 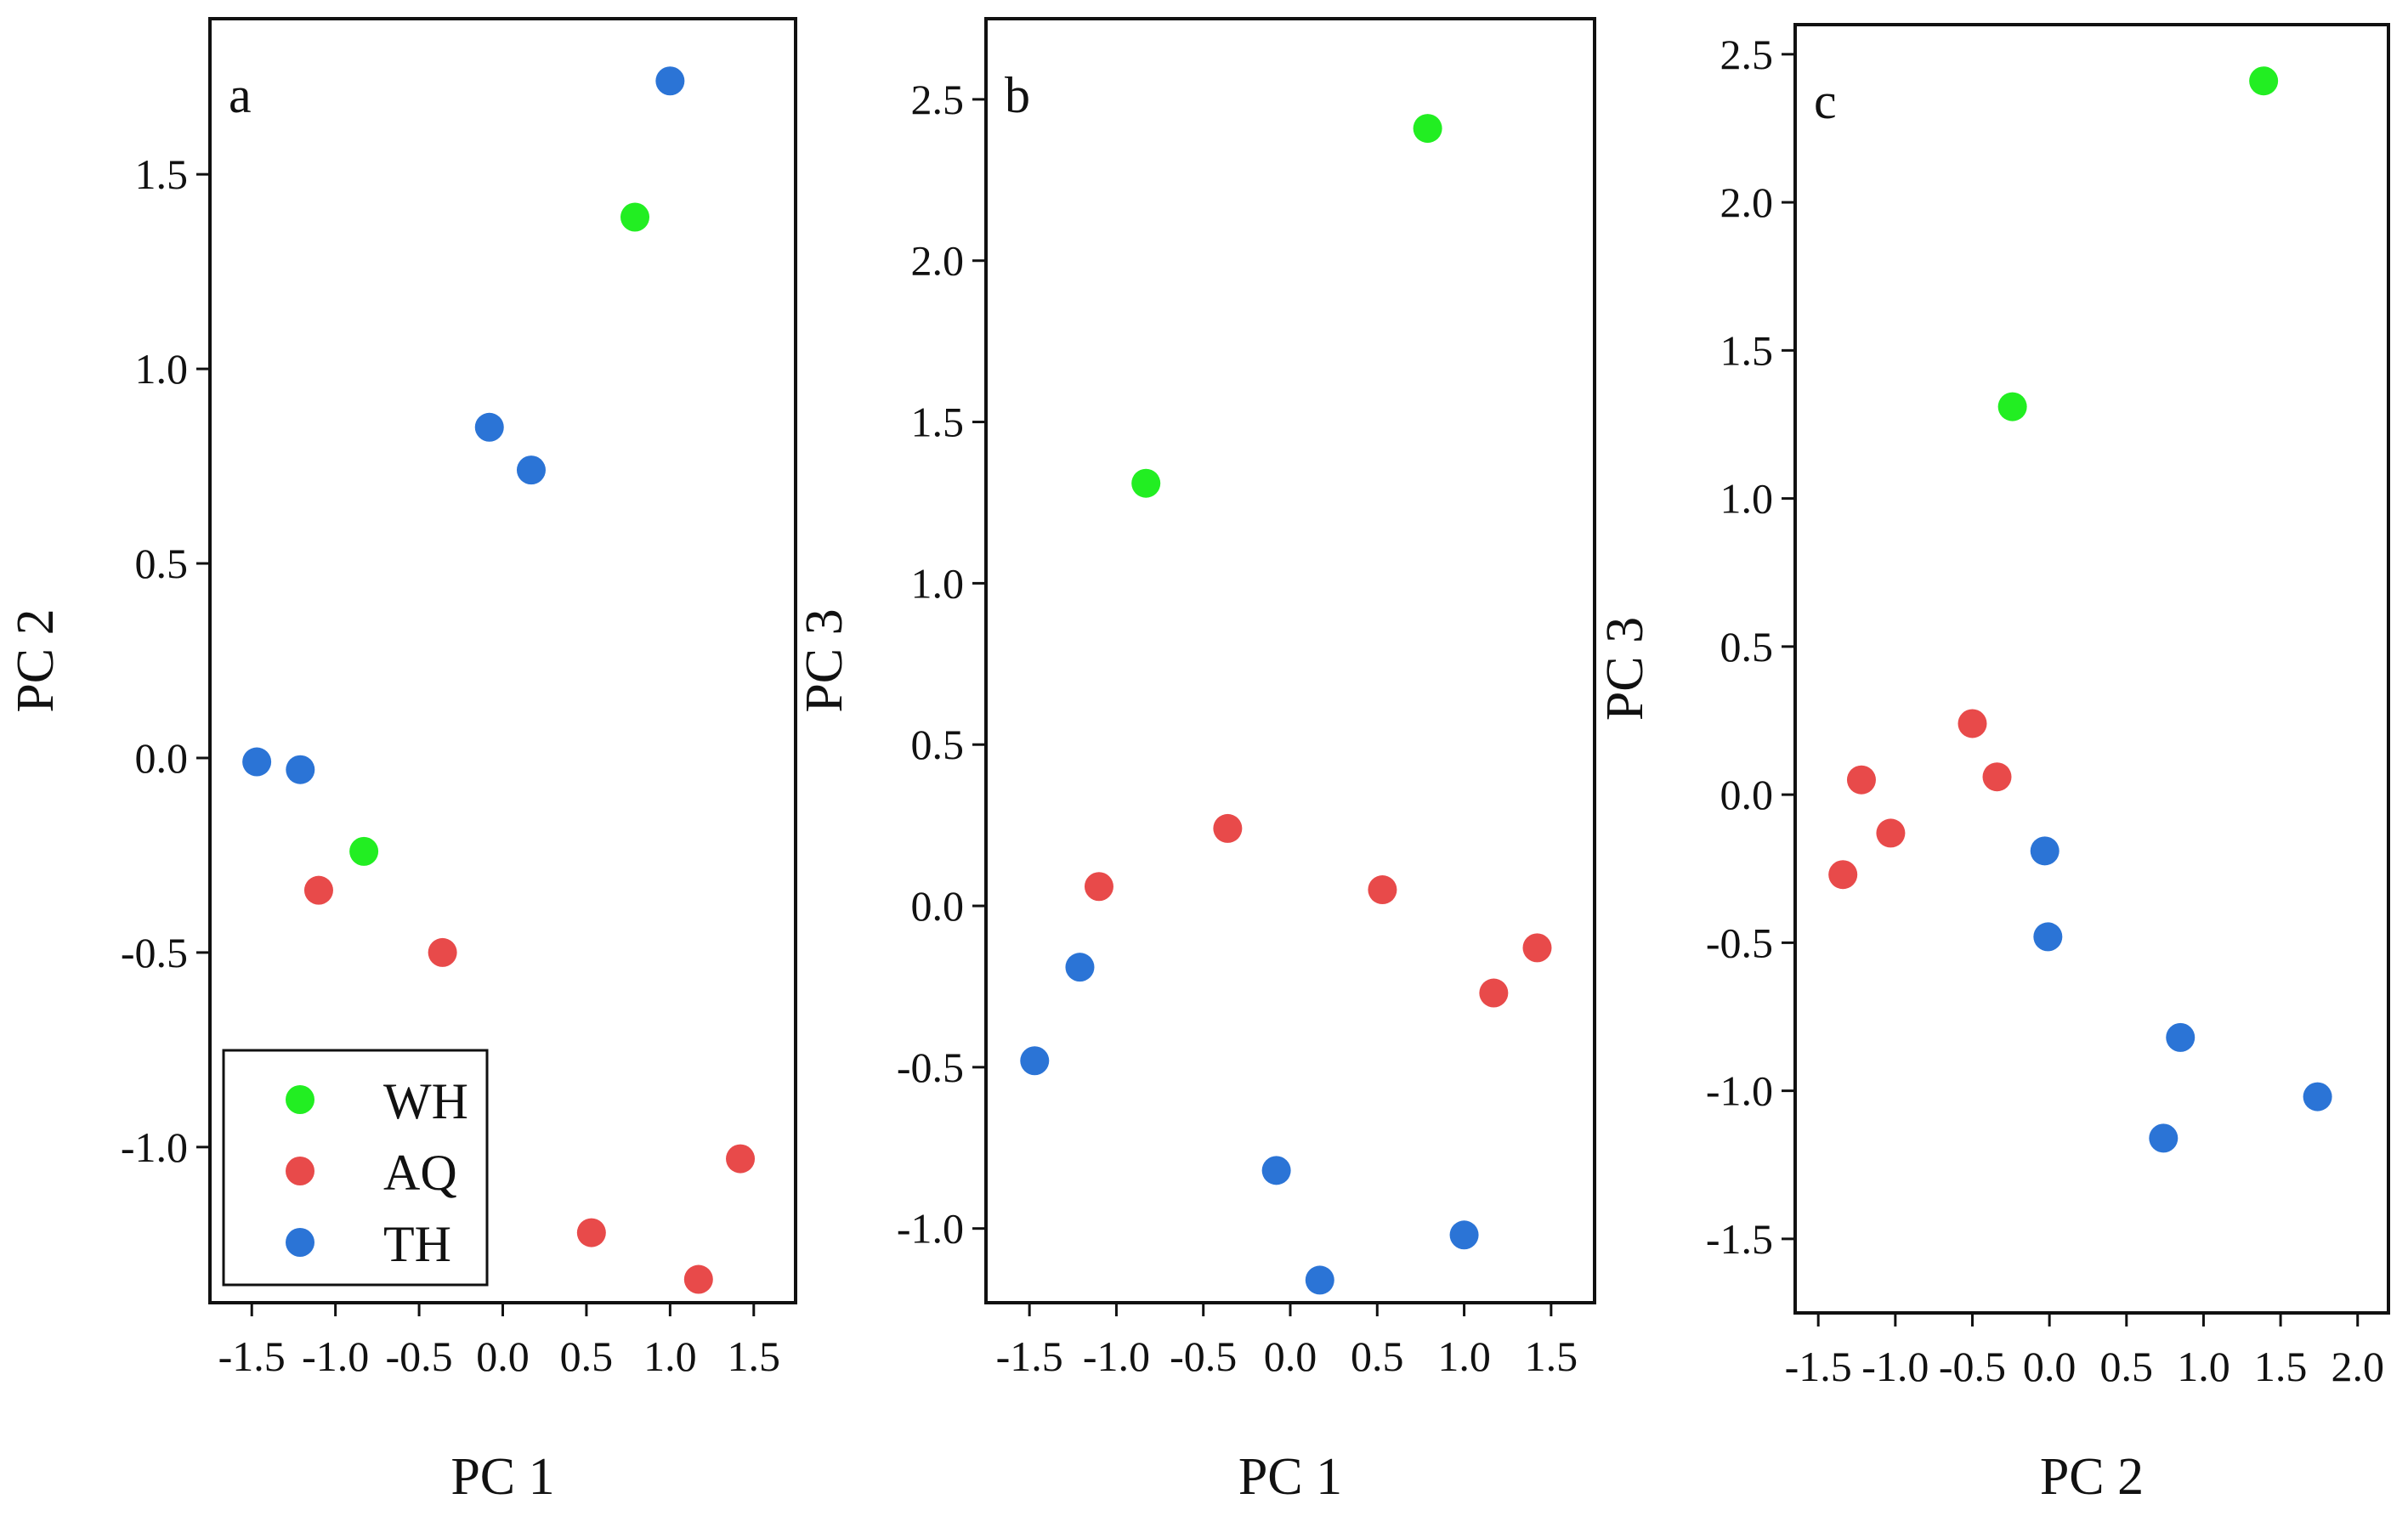 What do you see at coordinates (1826, 101) in the screenshot?
I see `panel-letter: c` at bounding box center [1826, 101].